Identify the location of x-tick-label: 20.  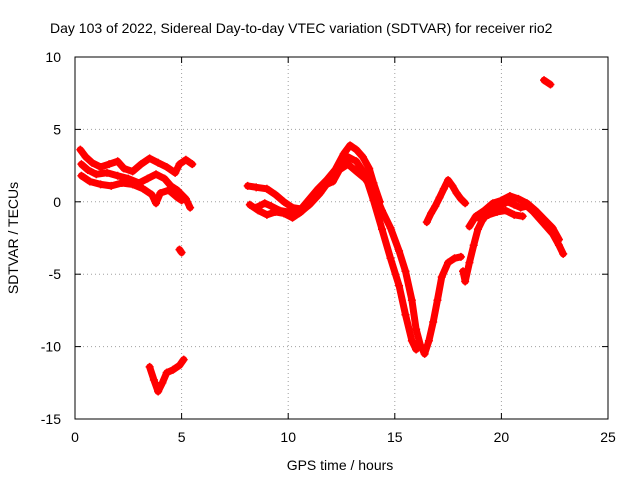
(502, 437).